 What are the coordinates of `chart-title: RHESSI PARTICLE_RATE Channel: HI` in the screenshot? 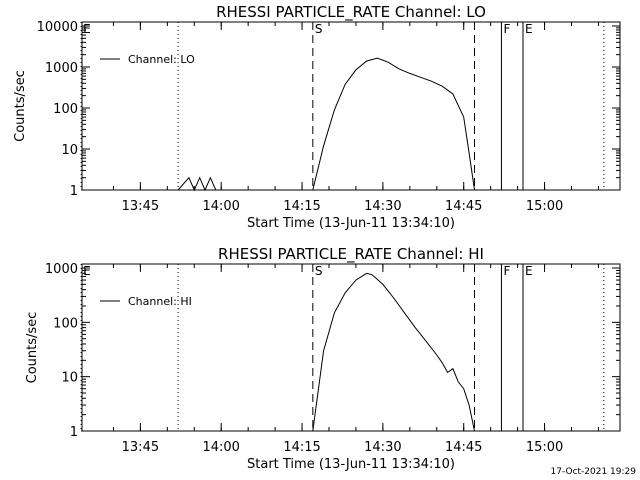 It's located at (351, 254).